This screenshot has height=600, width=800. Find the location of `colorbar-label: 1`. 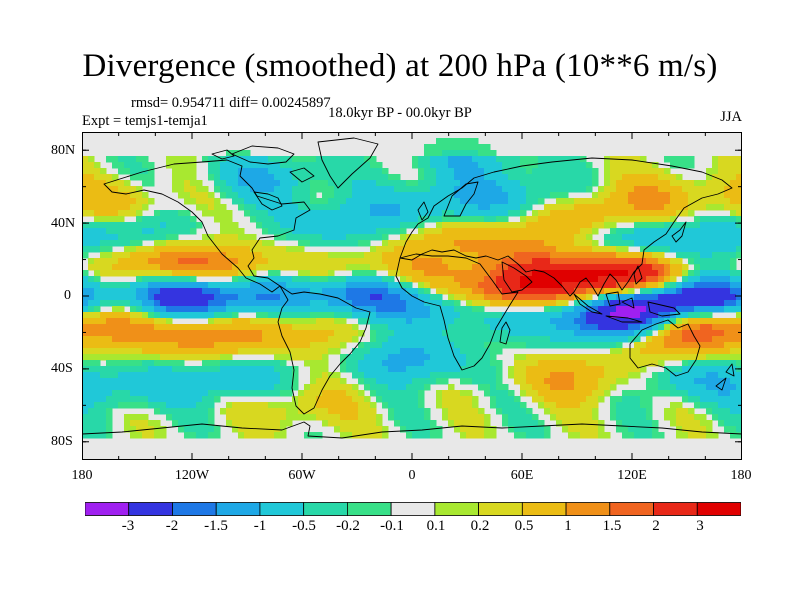

colorbar-label: 1 is located at coordinates (568, 526).